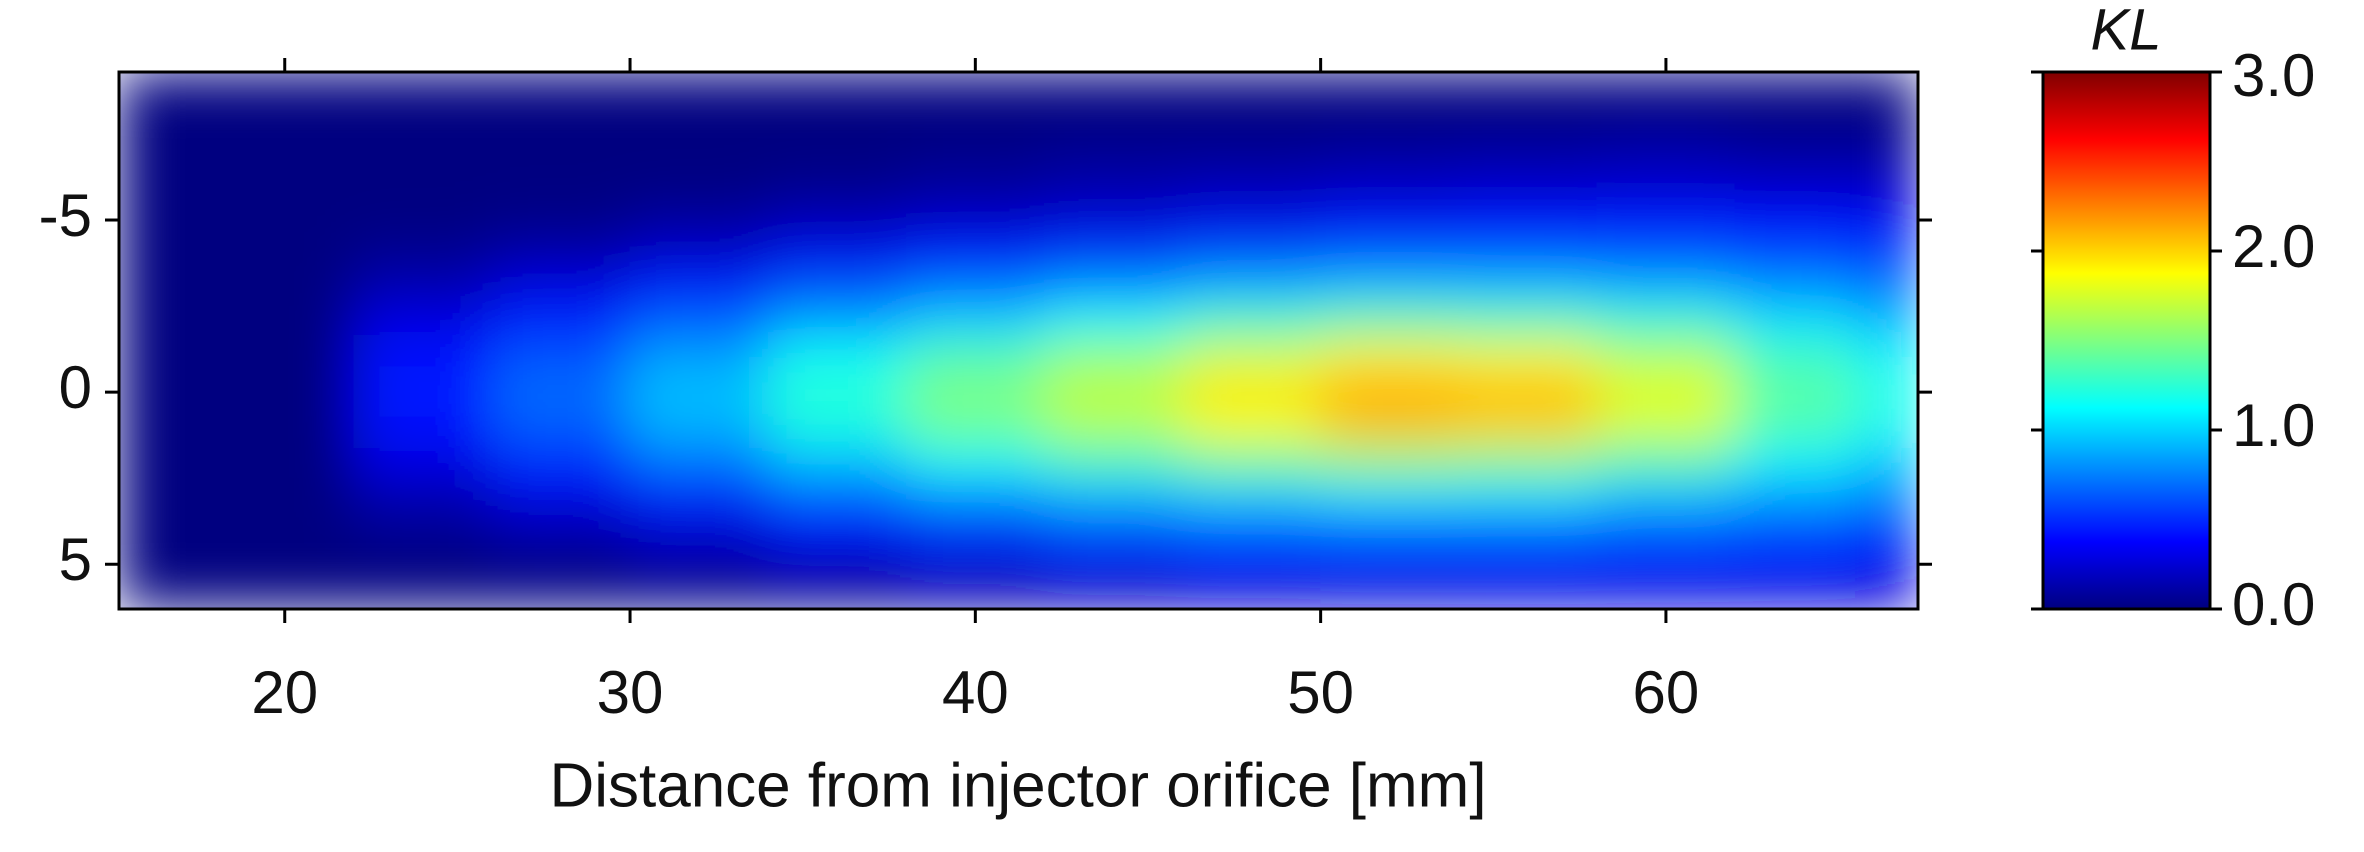 This screenshot has width=2364, height=852. I want to click on x-axis-title: Distance from injector orifice [mm], so click(1017, 785).